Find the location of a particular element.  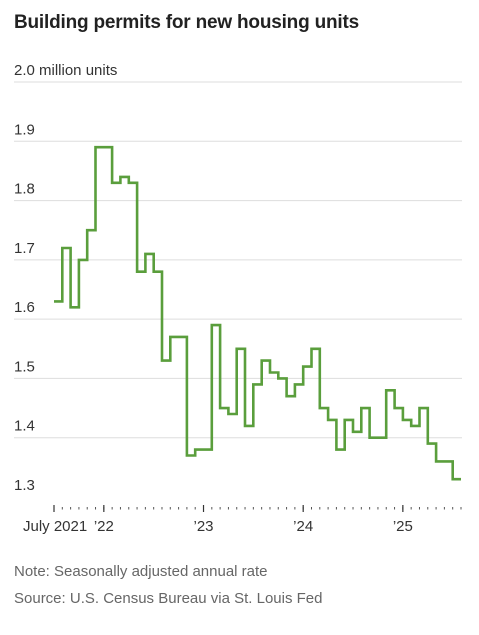

y-tick-label: 1.4 is located at coordinates (24, 426).